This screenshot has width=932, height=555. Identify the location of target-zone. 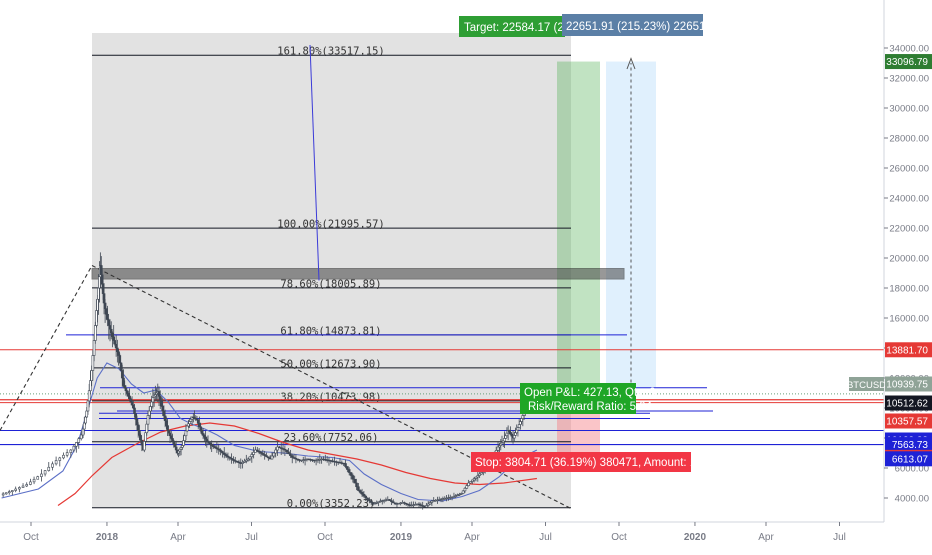
(578, 231).